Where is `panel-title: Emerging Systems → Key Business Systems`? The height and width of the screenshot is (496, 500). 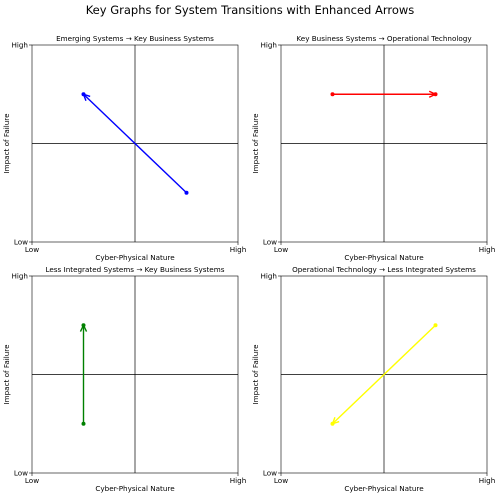 panel-title: Emerging Systems → Key Business Systems is located at coordinates (135, 38).